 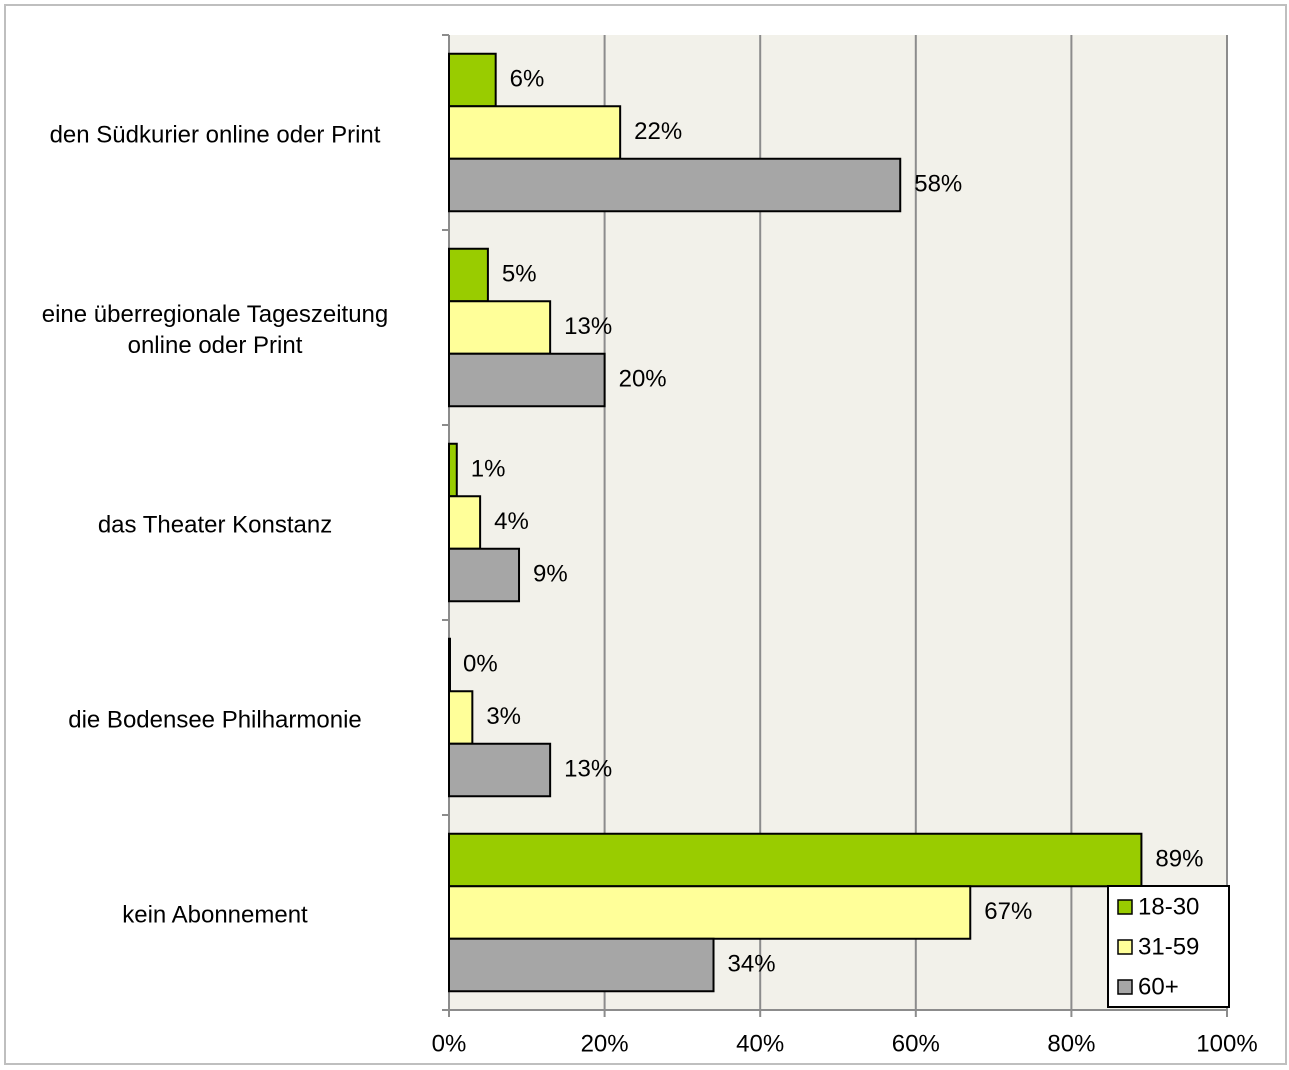 I want to click on x-tick-label: 40%, so click(x=760, y=1043).